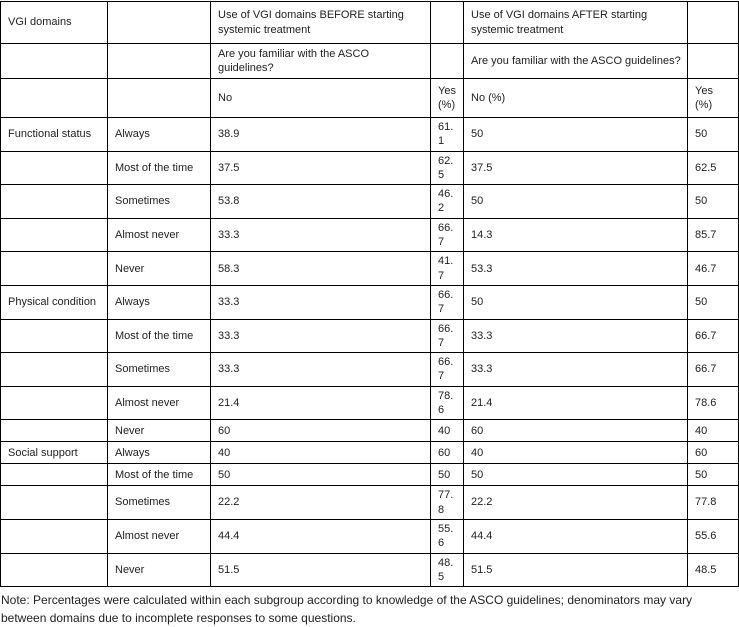  What do you see at coordinates (447, 268) in the screenshot?
I see `before-yes-cell: 41.7` at bounding box center [447, 268].